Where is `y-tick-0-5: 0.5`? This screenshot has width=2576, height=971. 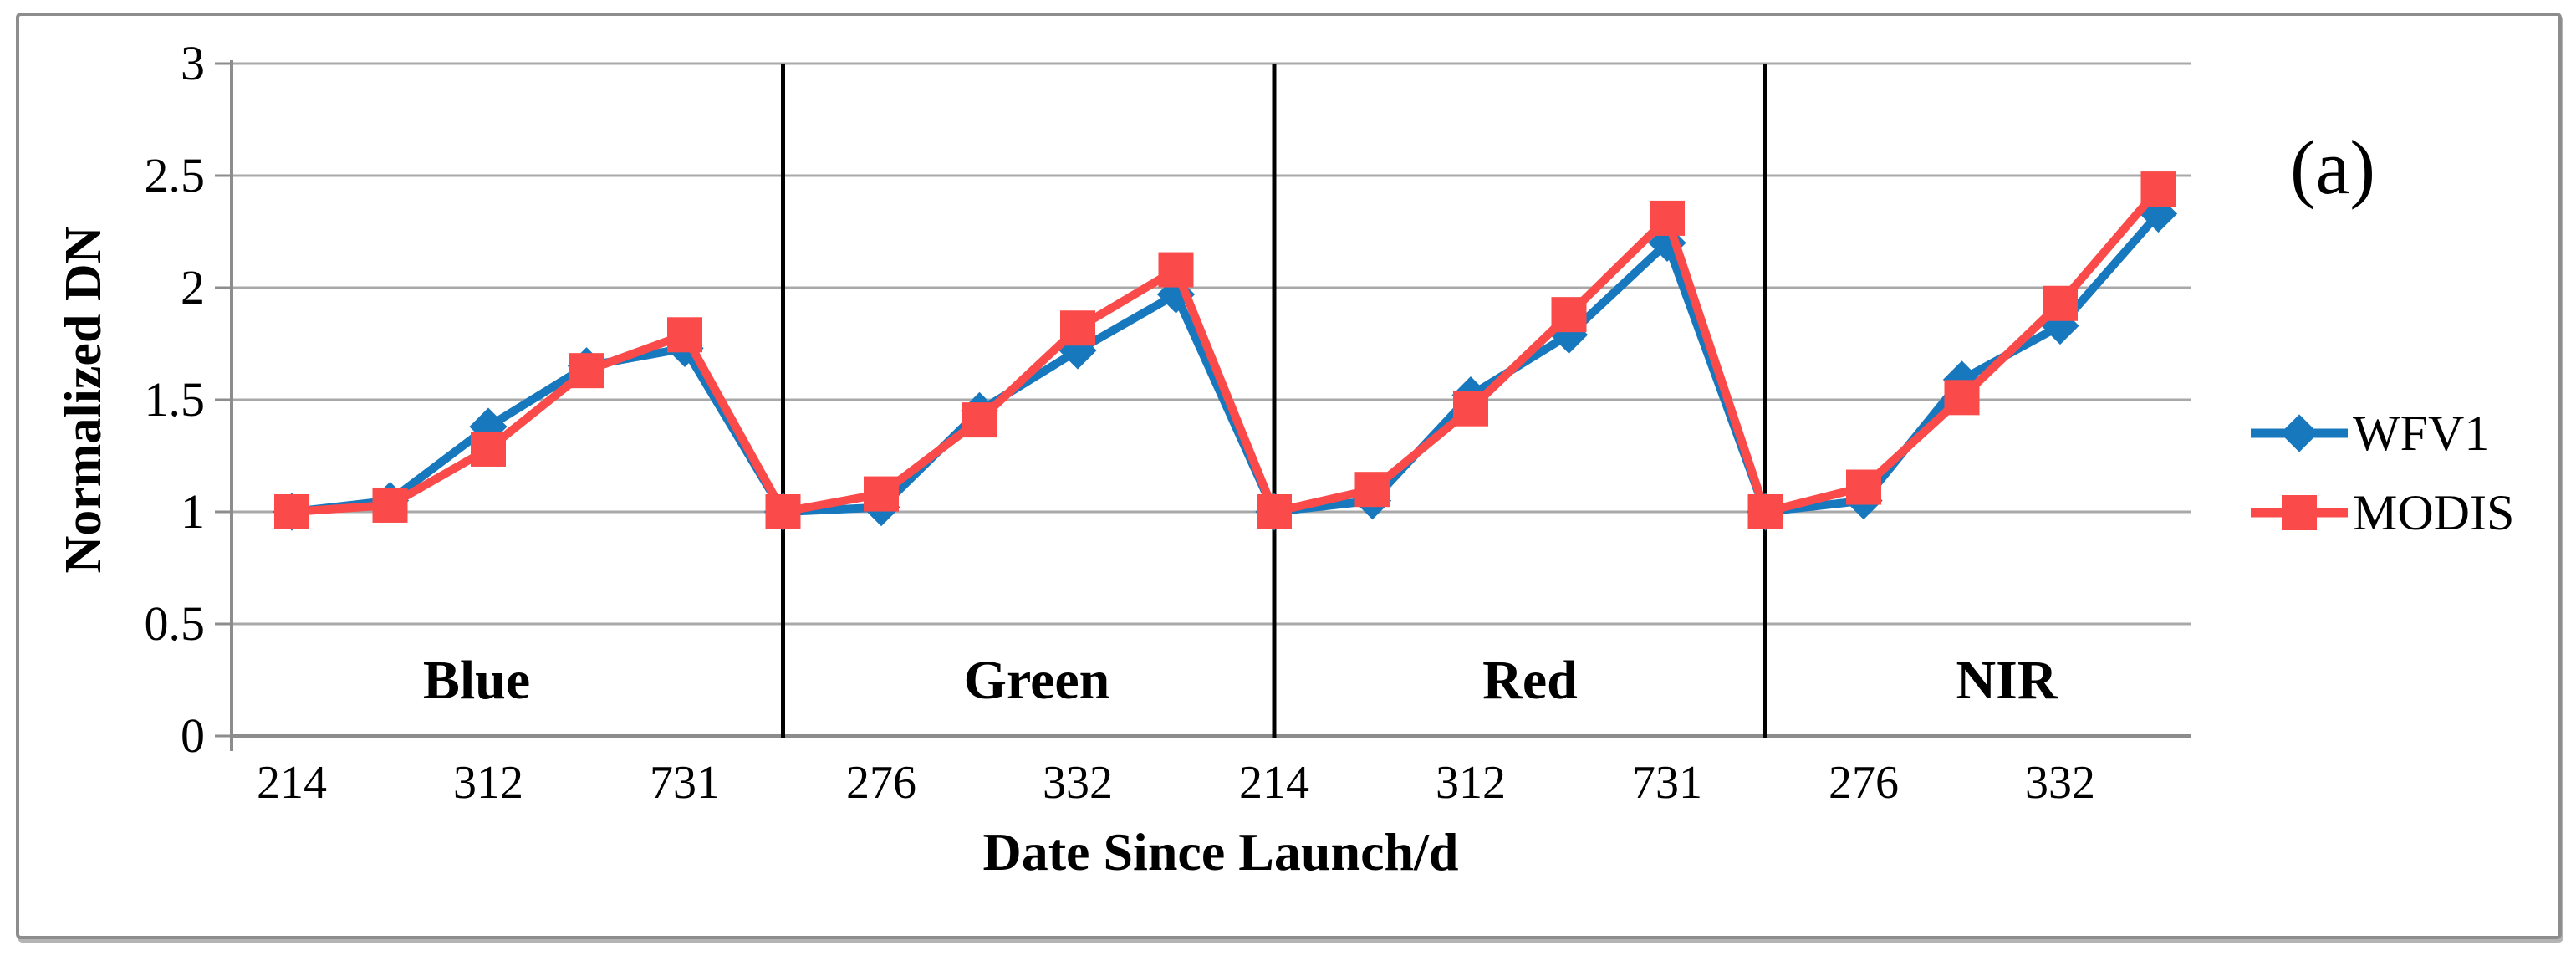 y-tick-0-5: 0.5 is located at coordinates (175, 623).